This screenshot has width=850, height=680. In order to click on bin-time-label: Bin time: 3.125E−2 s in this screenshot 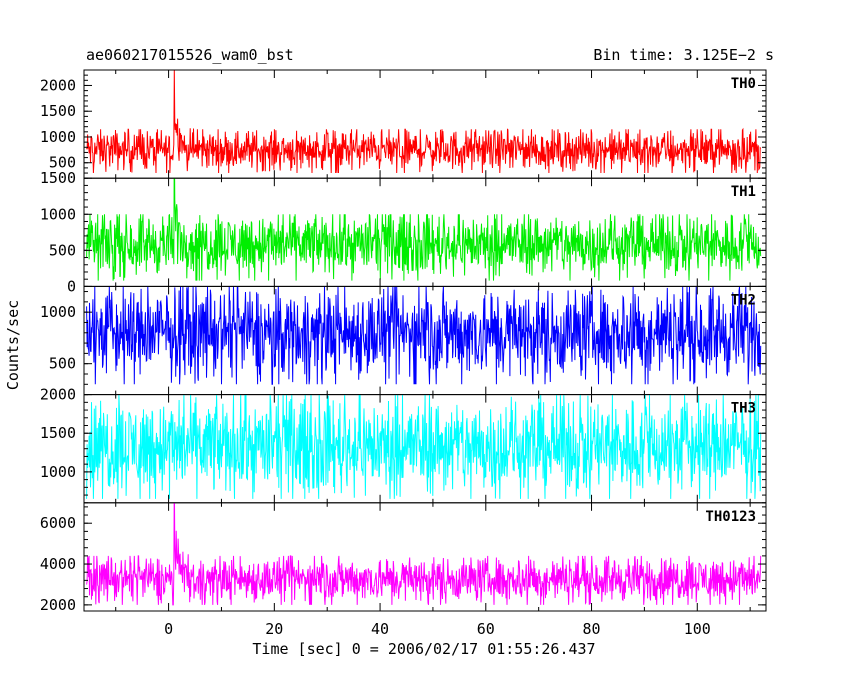, I will do `click(683, 55)`.